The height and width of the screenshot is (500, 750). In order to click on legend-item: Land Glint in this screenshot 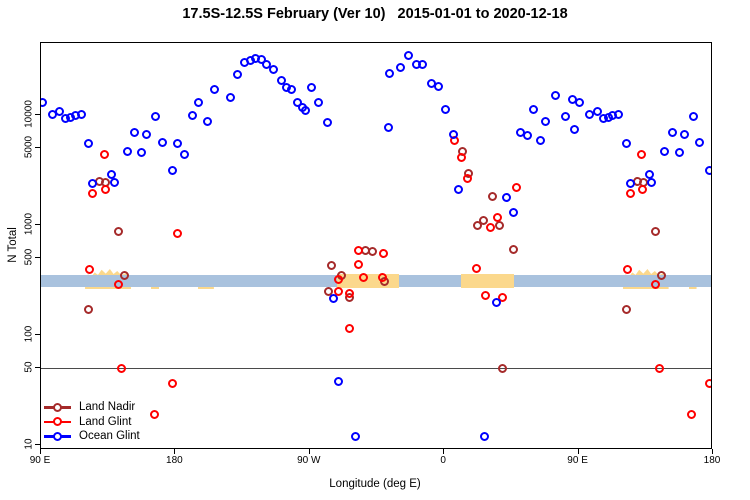, I will do `click(92, 422)`.